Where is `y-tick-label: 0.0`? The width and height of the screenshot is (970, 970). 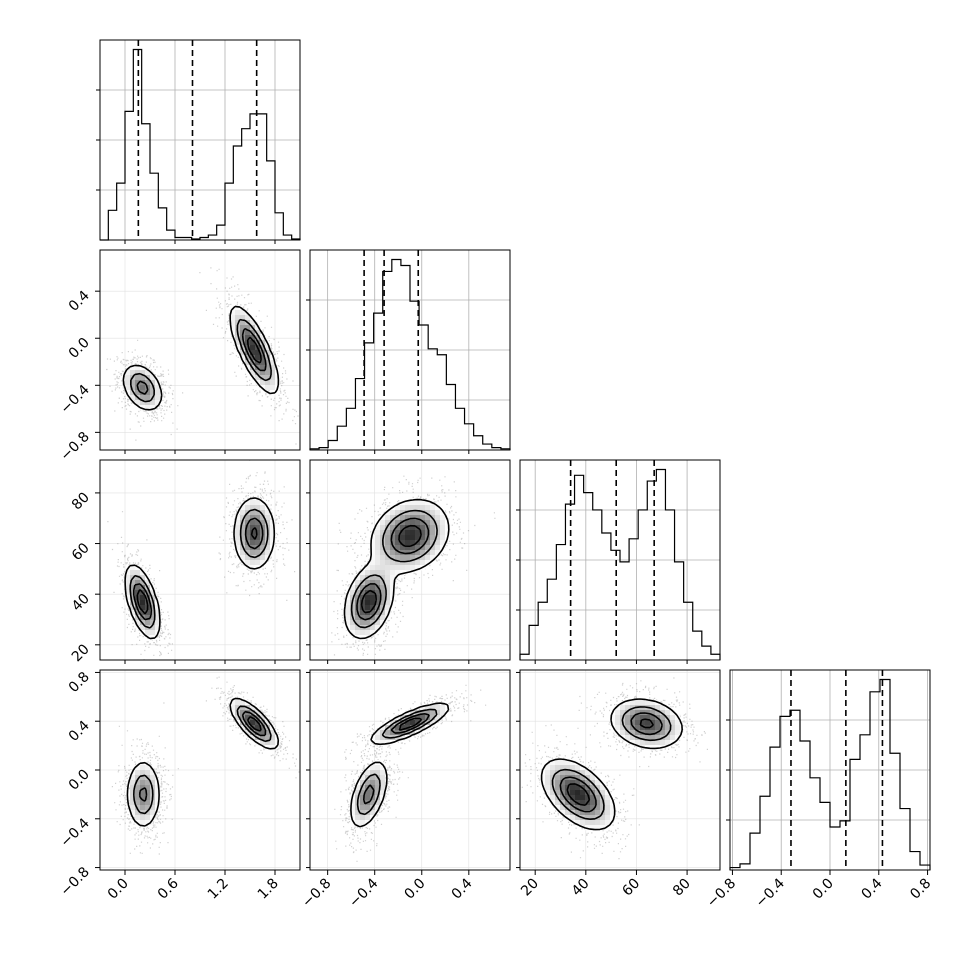
y-tick-label: 0.0 is located at coordinates (79, 780).